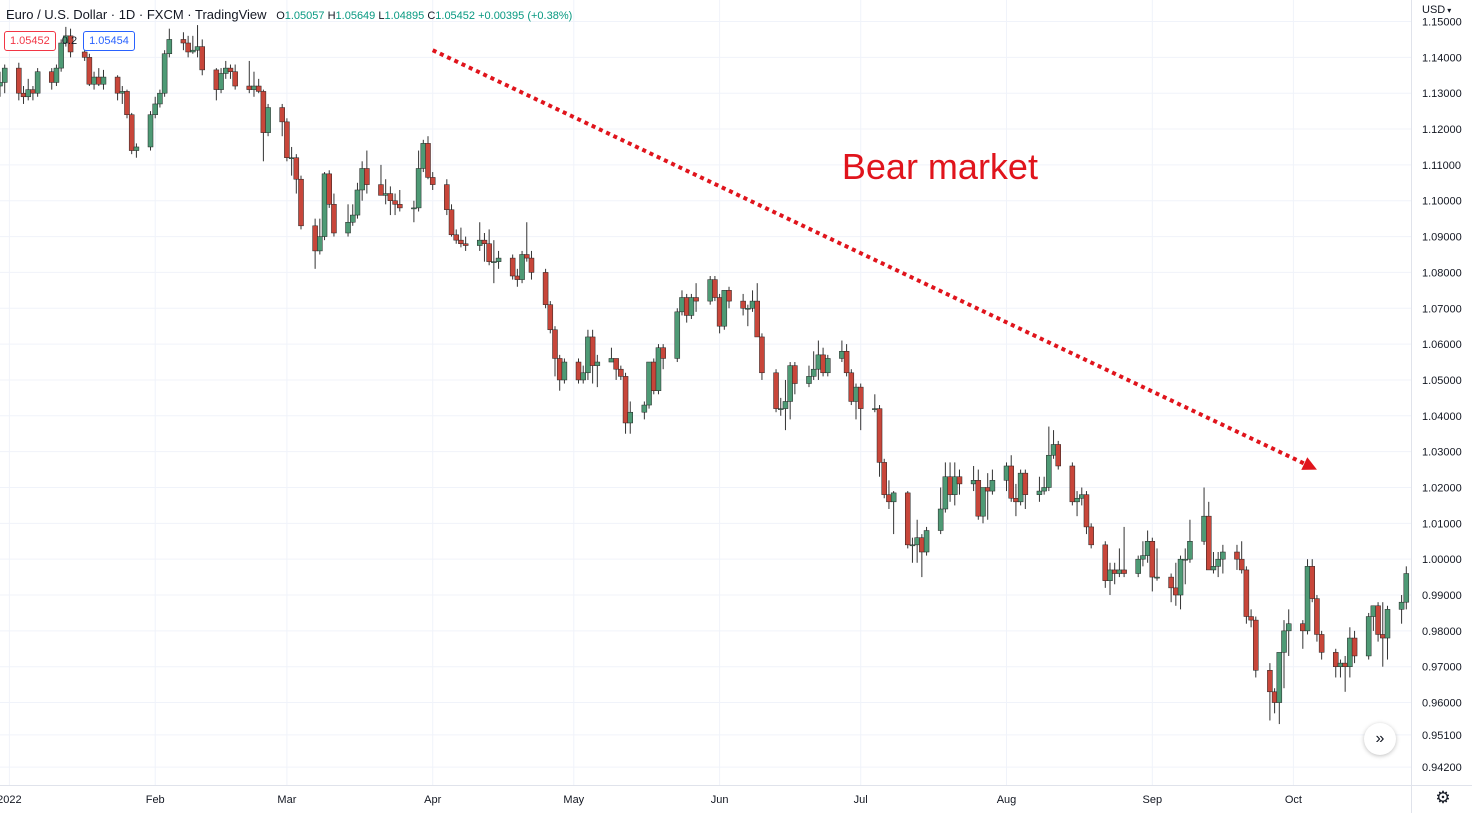 The height and width of the screenshot is (813, 1472). What do you see at coordinates (1442, 560) in the screenshot?
I see `y-tick-label: 1.00000` at bounding box center [1442, 560].